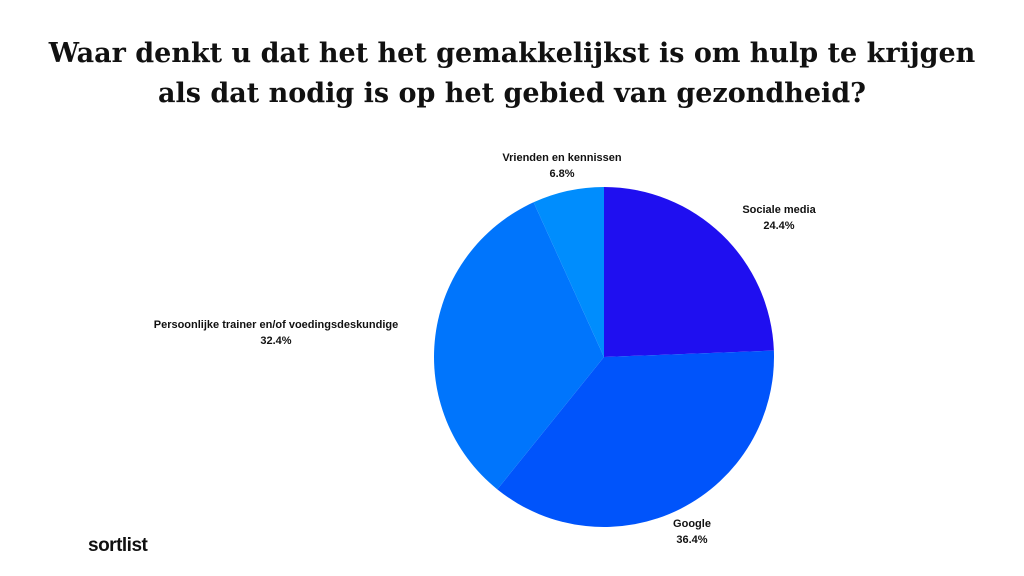 The width and height of the screenshot is (1024, 576). Describe the element at coordinates (779, 210) in the screenshot. I see `slice-label-0: Sociale media` at that location.